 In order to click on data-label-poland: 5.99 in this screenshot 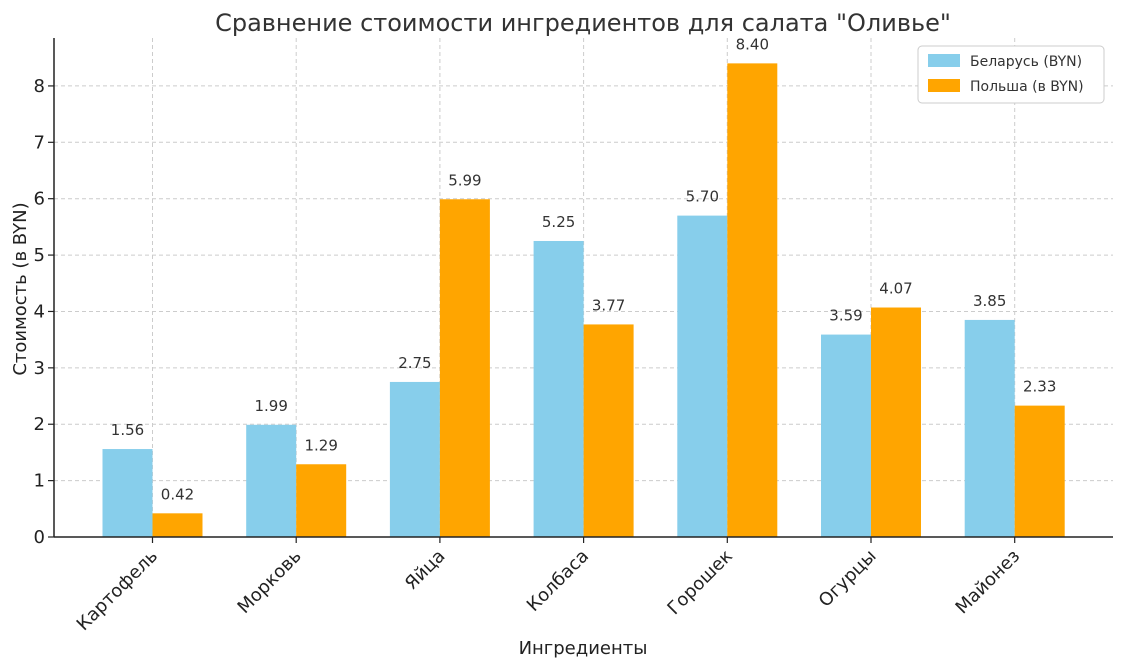, I will do `click(464, 180)`.